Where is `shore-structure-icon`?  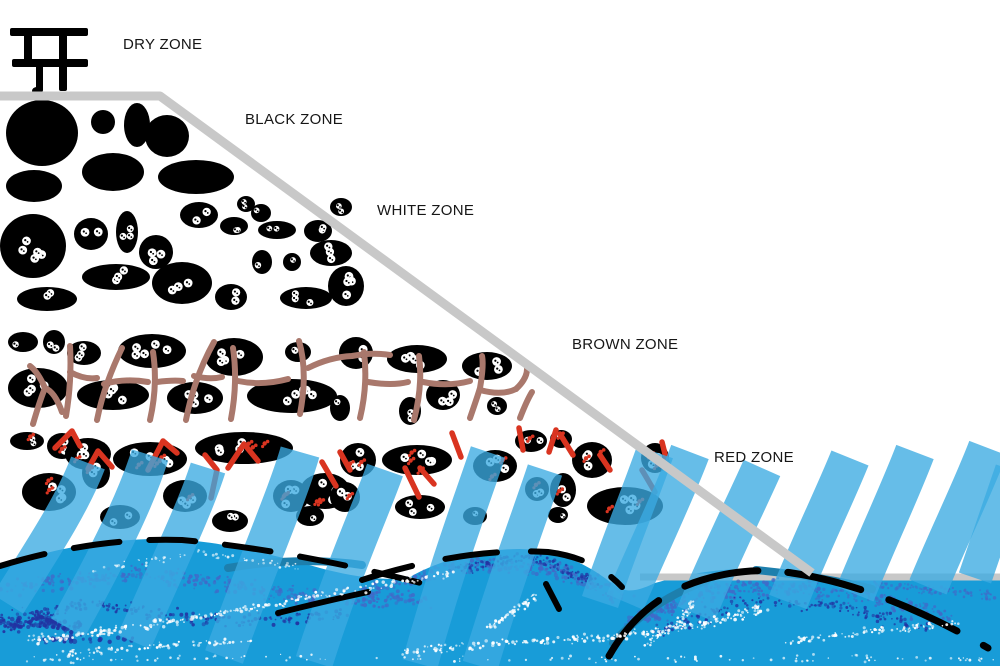
shore-structure-icon is located at coordinates (49, 60).